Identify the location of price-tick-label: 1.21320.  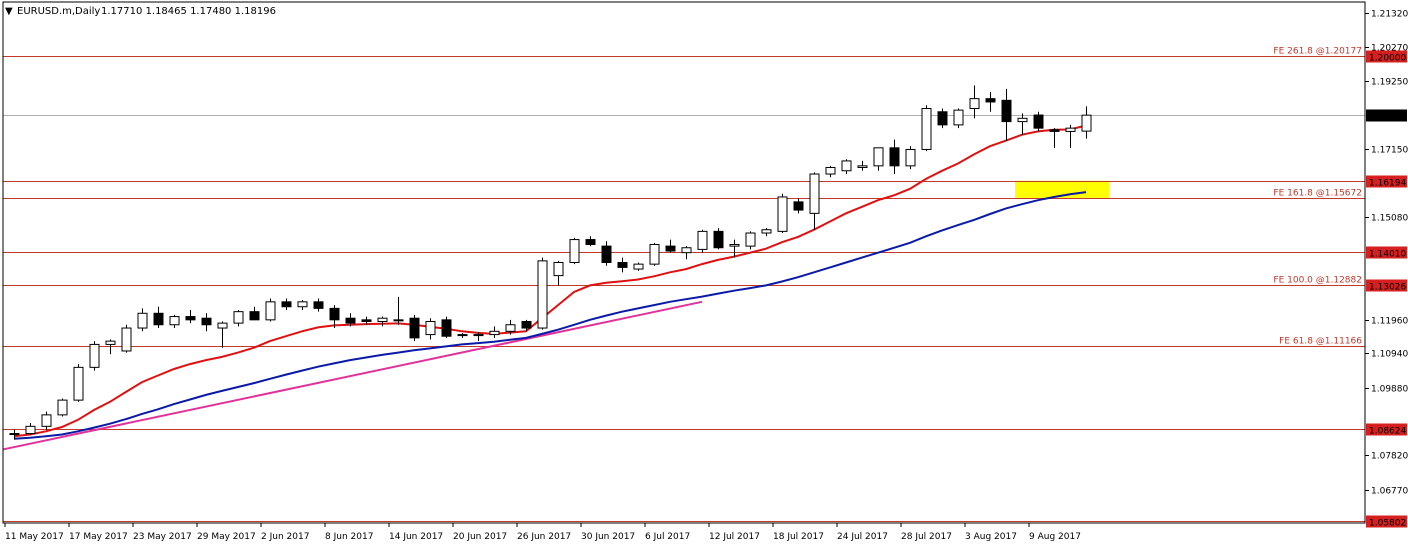
(1389, 15).